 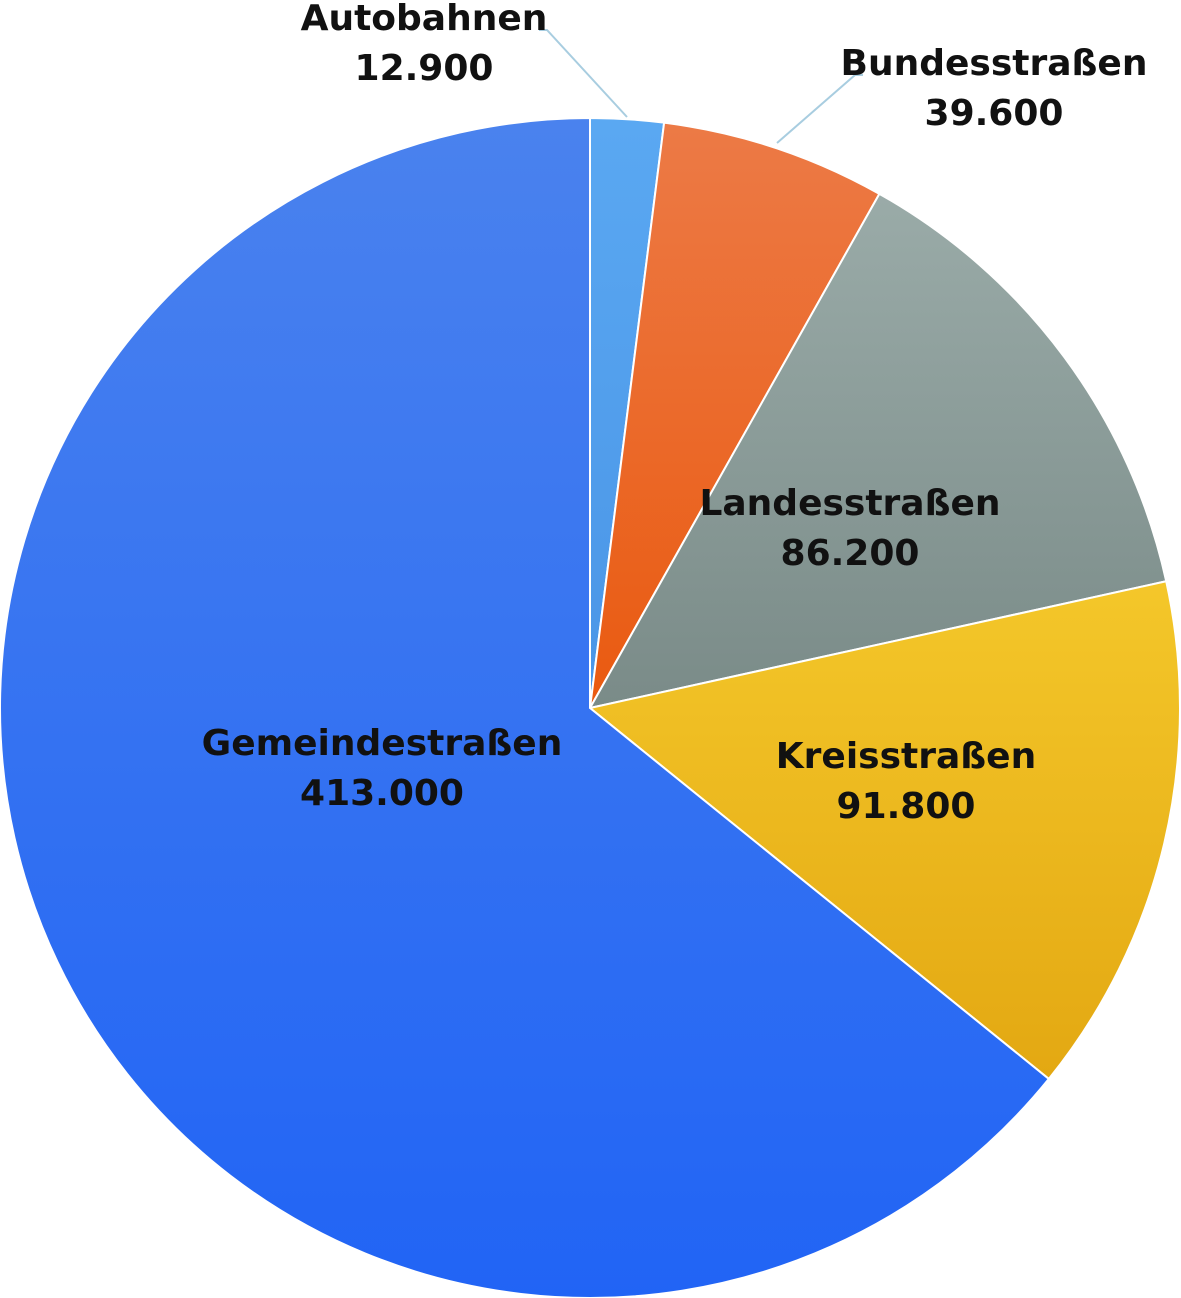 I want to click on slice-label-name: Landesstraßen, so click(x=849, y=503).